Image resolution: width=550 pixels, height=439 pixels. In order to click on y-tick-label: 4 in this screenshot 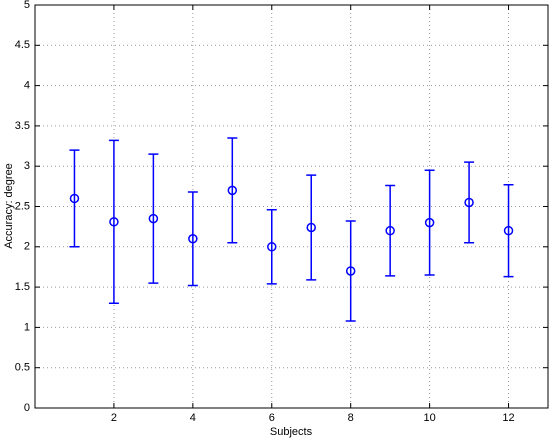, I will do `click(27, 86)`.